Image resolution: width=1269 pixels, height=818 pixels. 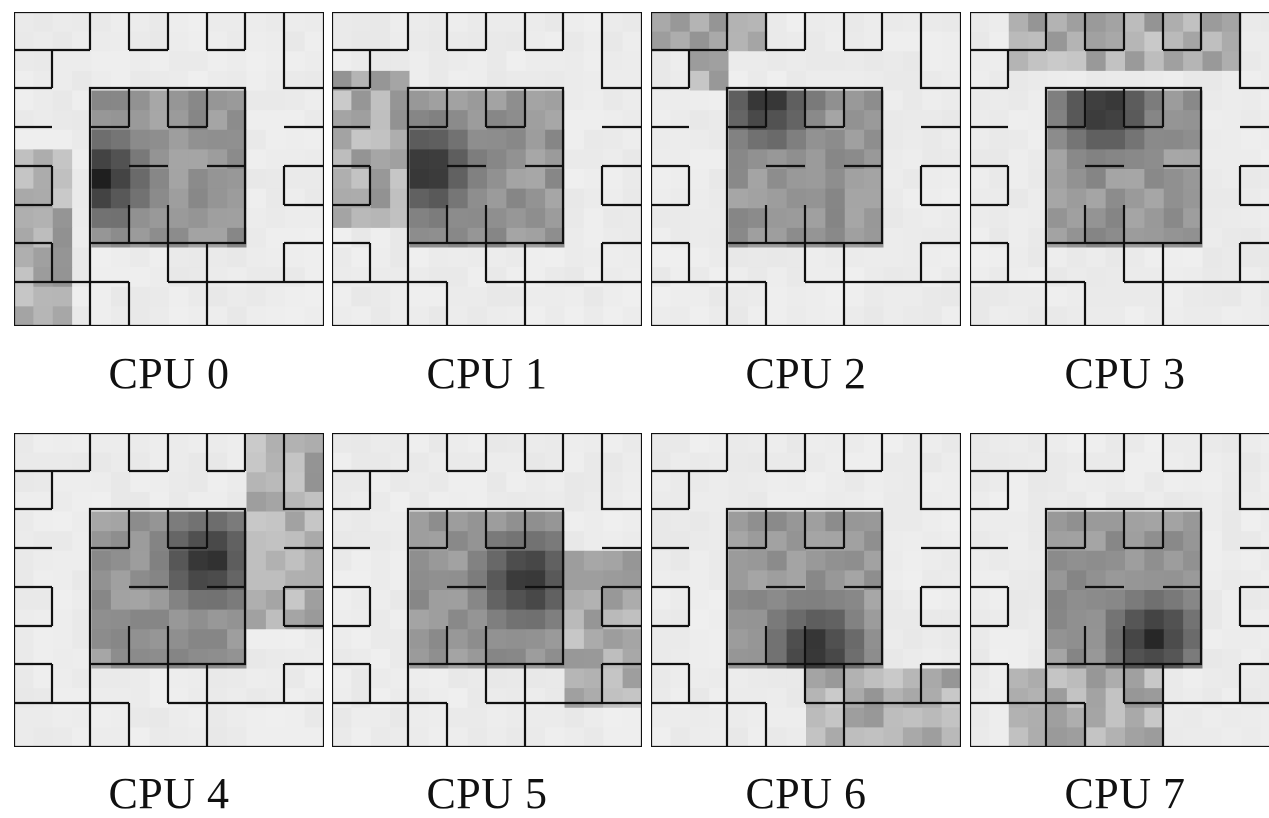 What do you see at coordinates (169, 590) in the screenshot?
I see `cpu-4-heatmap` at bounding box center [169, 590].